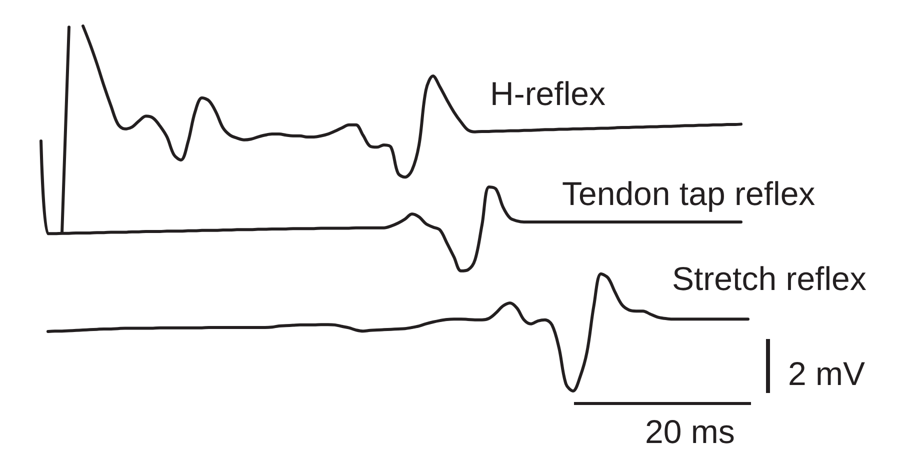 The height and width of the screenshot is (465, 898). What do you see at coordinates (769, 278) in the screenshot?
I see `series-label: Stretch reflex` at bounding box center [769, 278].